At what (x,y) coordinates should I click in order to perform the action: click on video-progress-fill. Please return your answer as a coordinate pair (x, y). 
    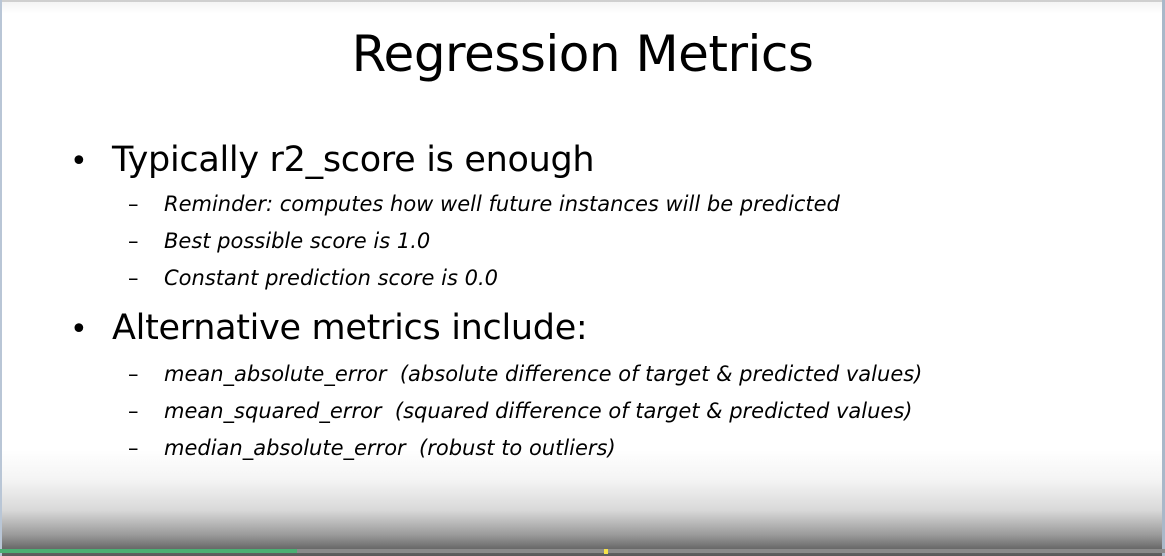
    Looking at the image, I should click on (149, 551).